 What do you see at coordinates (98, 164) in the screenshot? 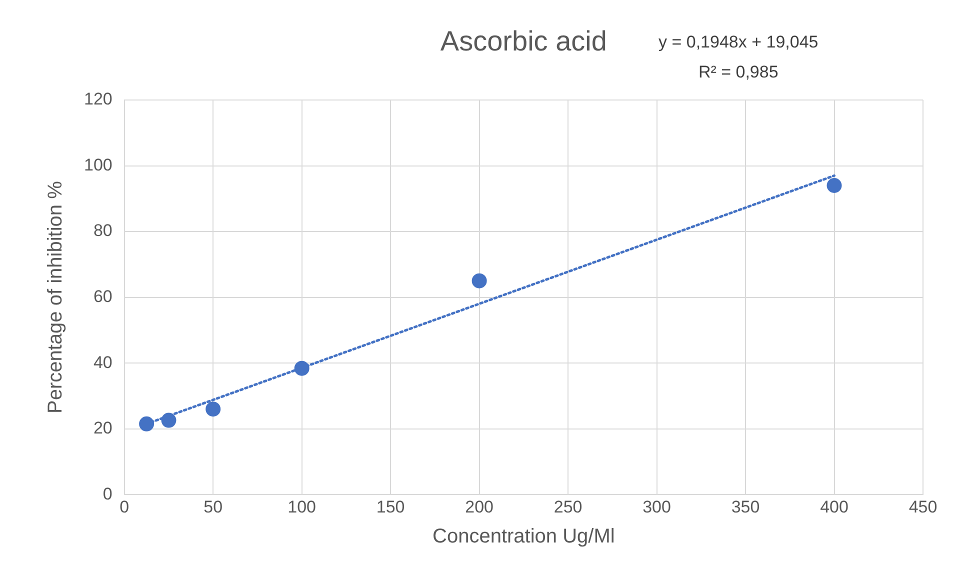
I see `y-tick-label: 100` at bounding box center [98, 164].